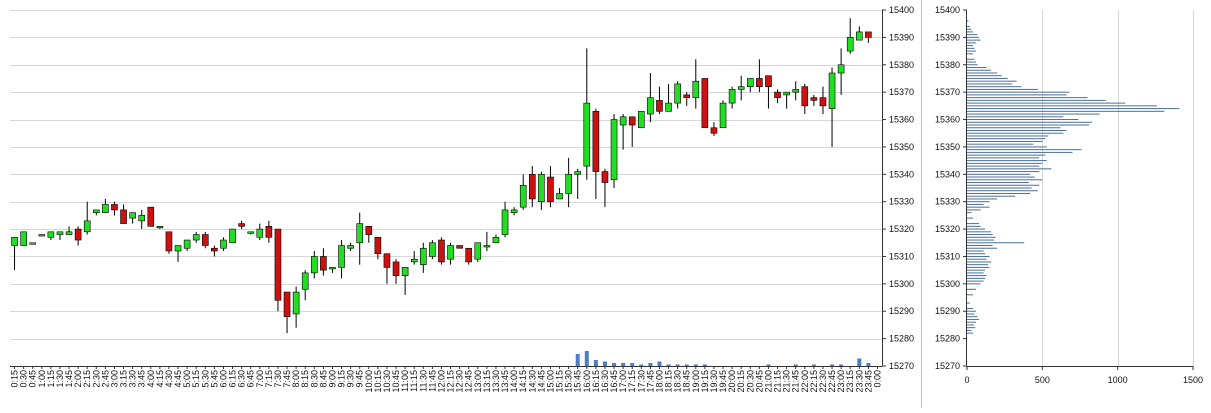 This screenshot has width=1211, height=413. Describe the element at coordinates (78, 379) in the screenshot. I see `x-tick-label: 2:00` at that location.